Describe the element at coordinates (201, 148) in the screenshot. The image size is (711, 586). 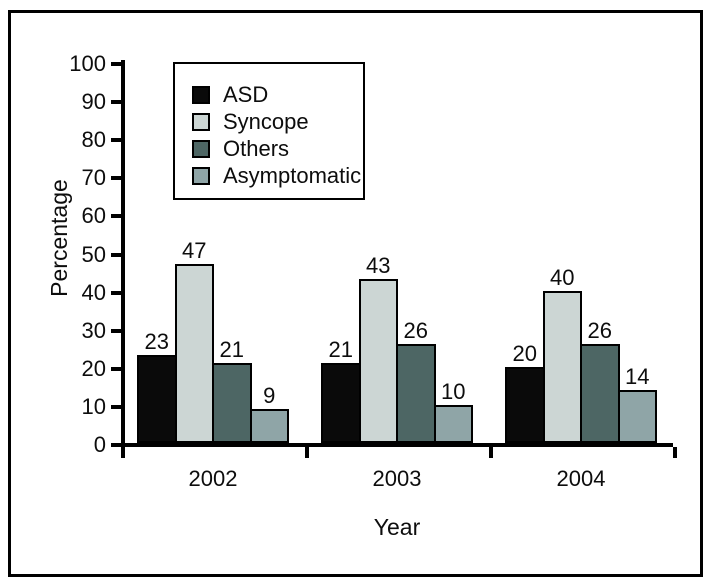
I see `legend-swatch-others` at that location.